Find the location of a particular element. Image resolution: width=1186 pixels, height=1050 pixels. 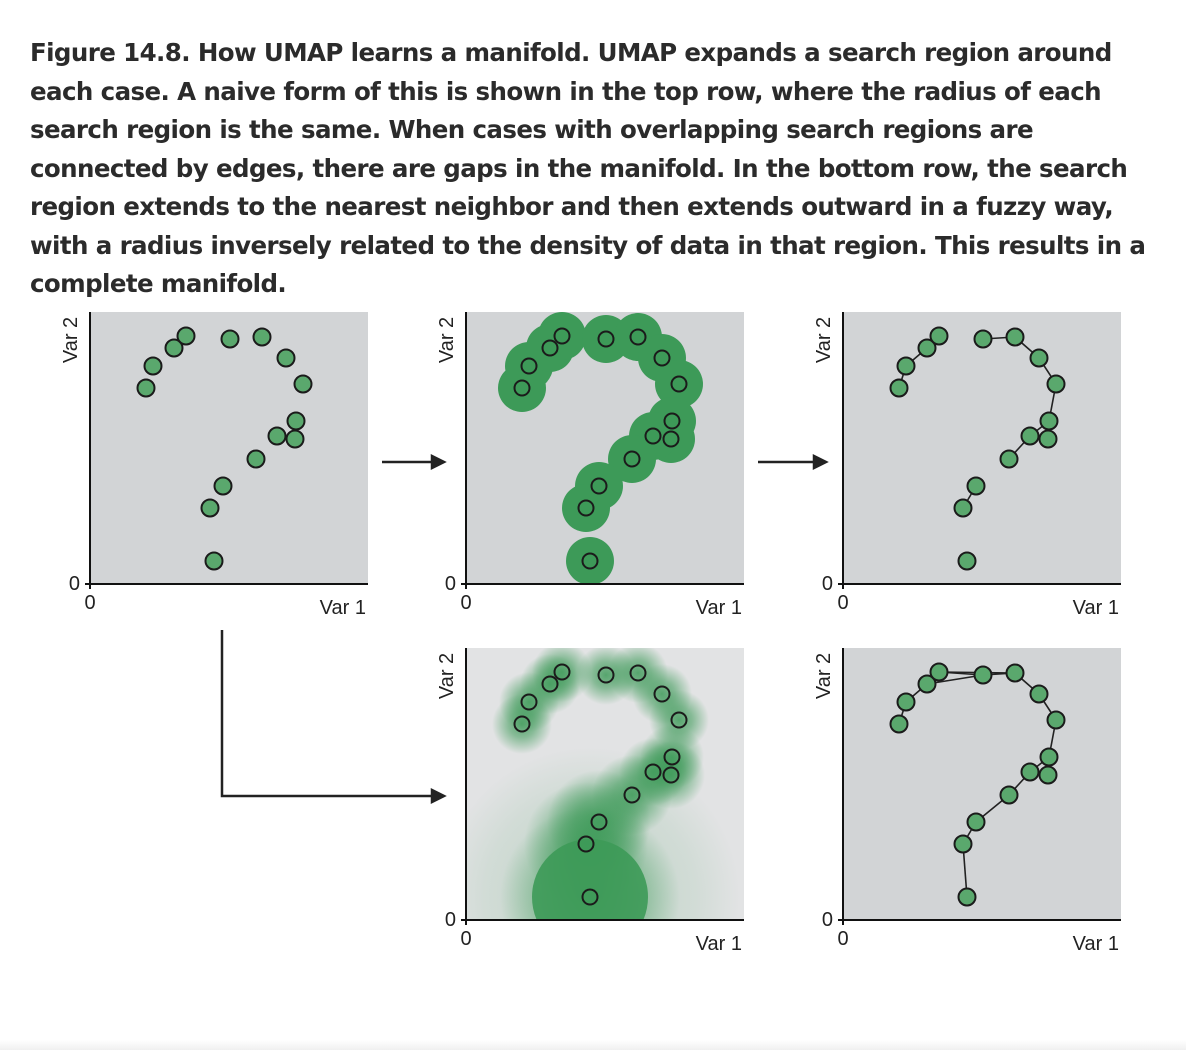

panel-top-right is located at coordinates (982, 448).